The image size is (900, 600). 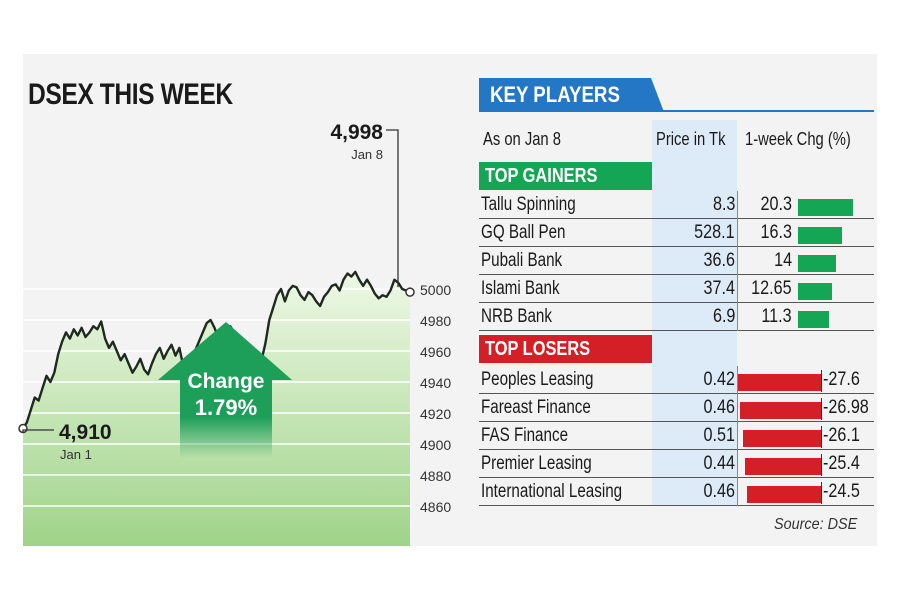 I want to click on stock-price: 37.4, so click(x=719, y=288).